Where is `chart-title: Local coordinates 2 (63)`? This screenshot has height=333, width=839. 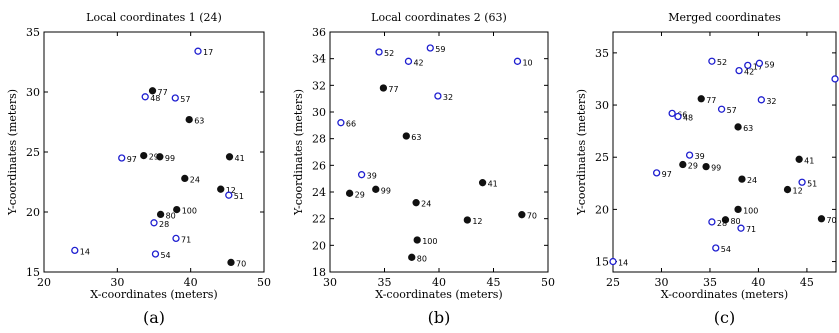 chart-title: Local coordinates 2 (63) is located at coordinates (439, 17).